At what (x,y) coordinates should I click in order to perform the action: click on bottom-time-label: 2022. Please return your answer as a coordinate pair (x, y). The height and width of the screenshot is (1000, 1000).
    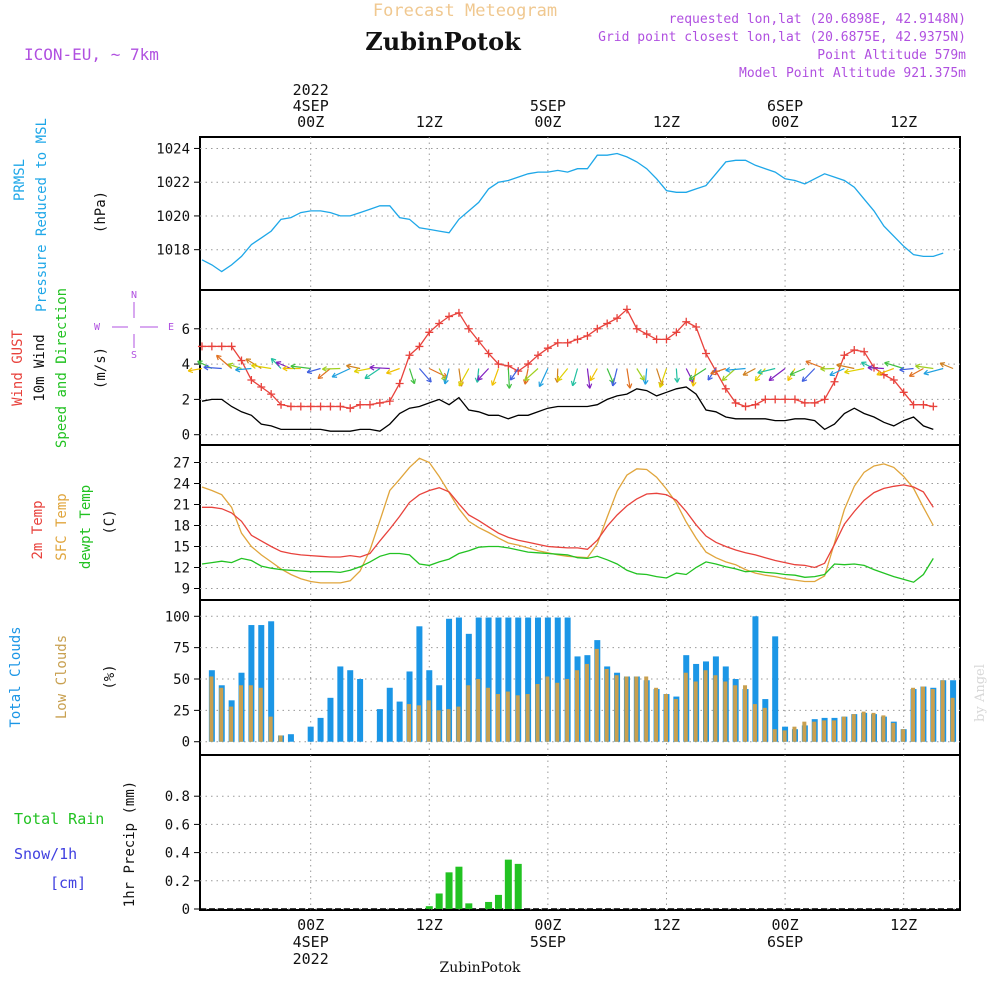
    Looking at the image, I should click on (311, 959).